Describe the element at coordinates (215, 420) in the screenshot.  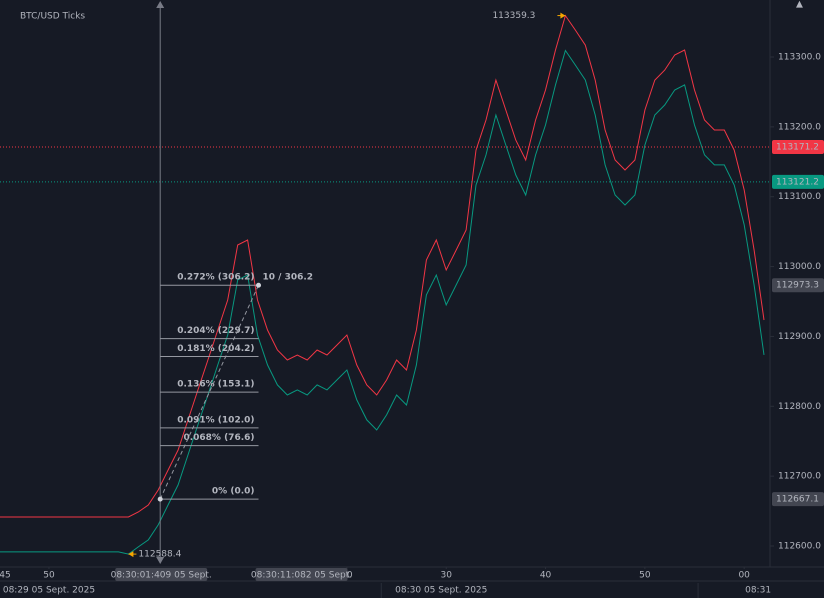
I see `fib-label: 0.091% (102.0)` at that location.